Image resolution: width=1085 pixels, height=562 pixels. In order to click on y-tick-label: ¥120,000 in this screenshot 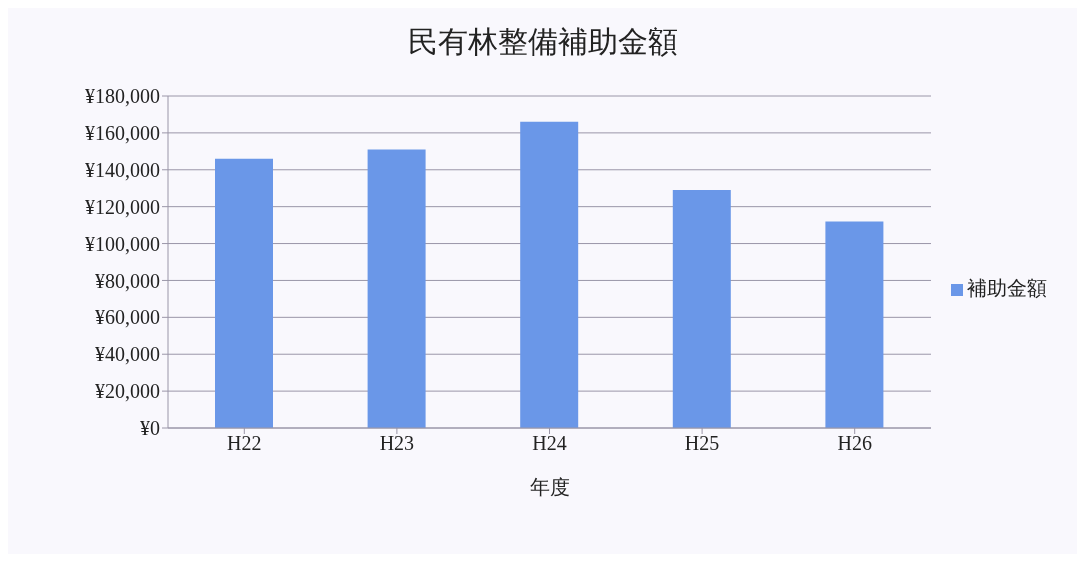, I will do `click(122, 206)`.